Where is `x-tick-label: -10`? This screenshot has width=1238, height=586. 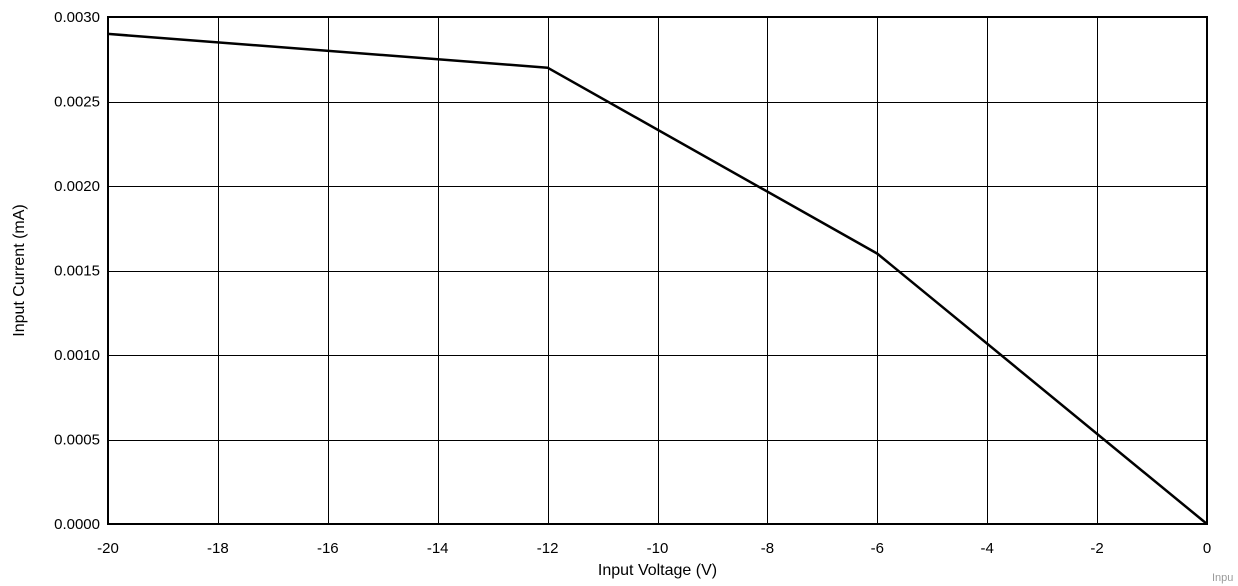 x-tick-label: -10 is located at coordinates (658, 548).